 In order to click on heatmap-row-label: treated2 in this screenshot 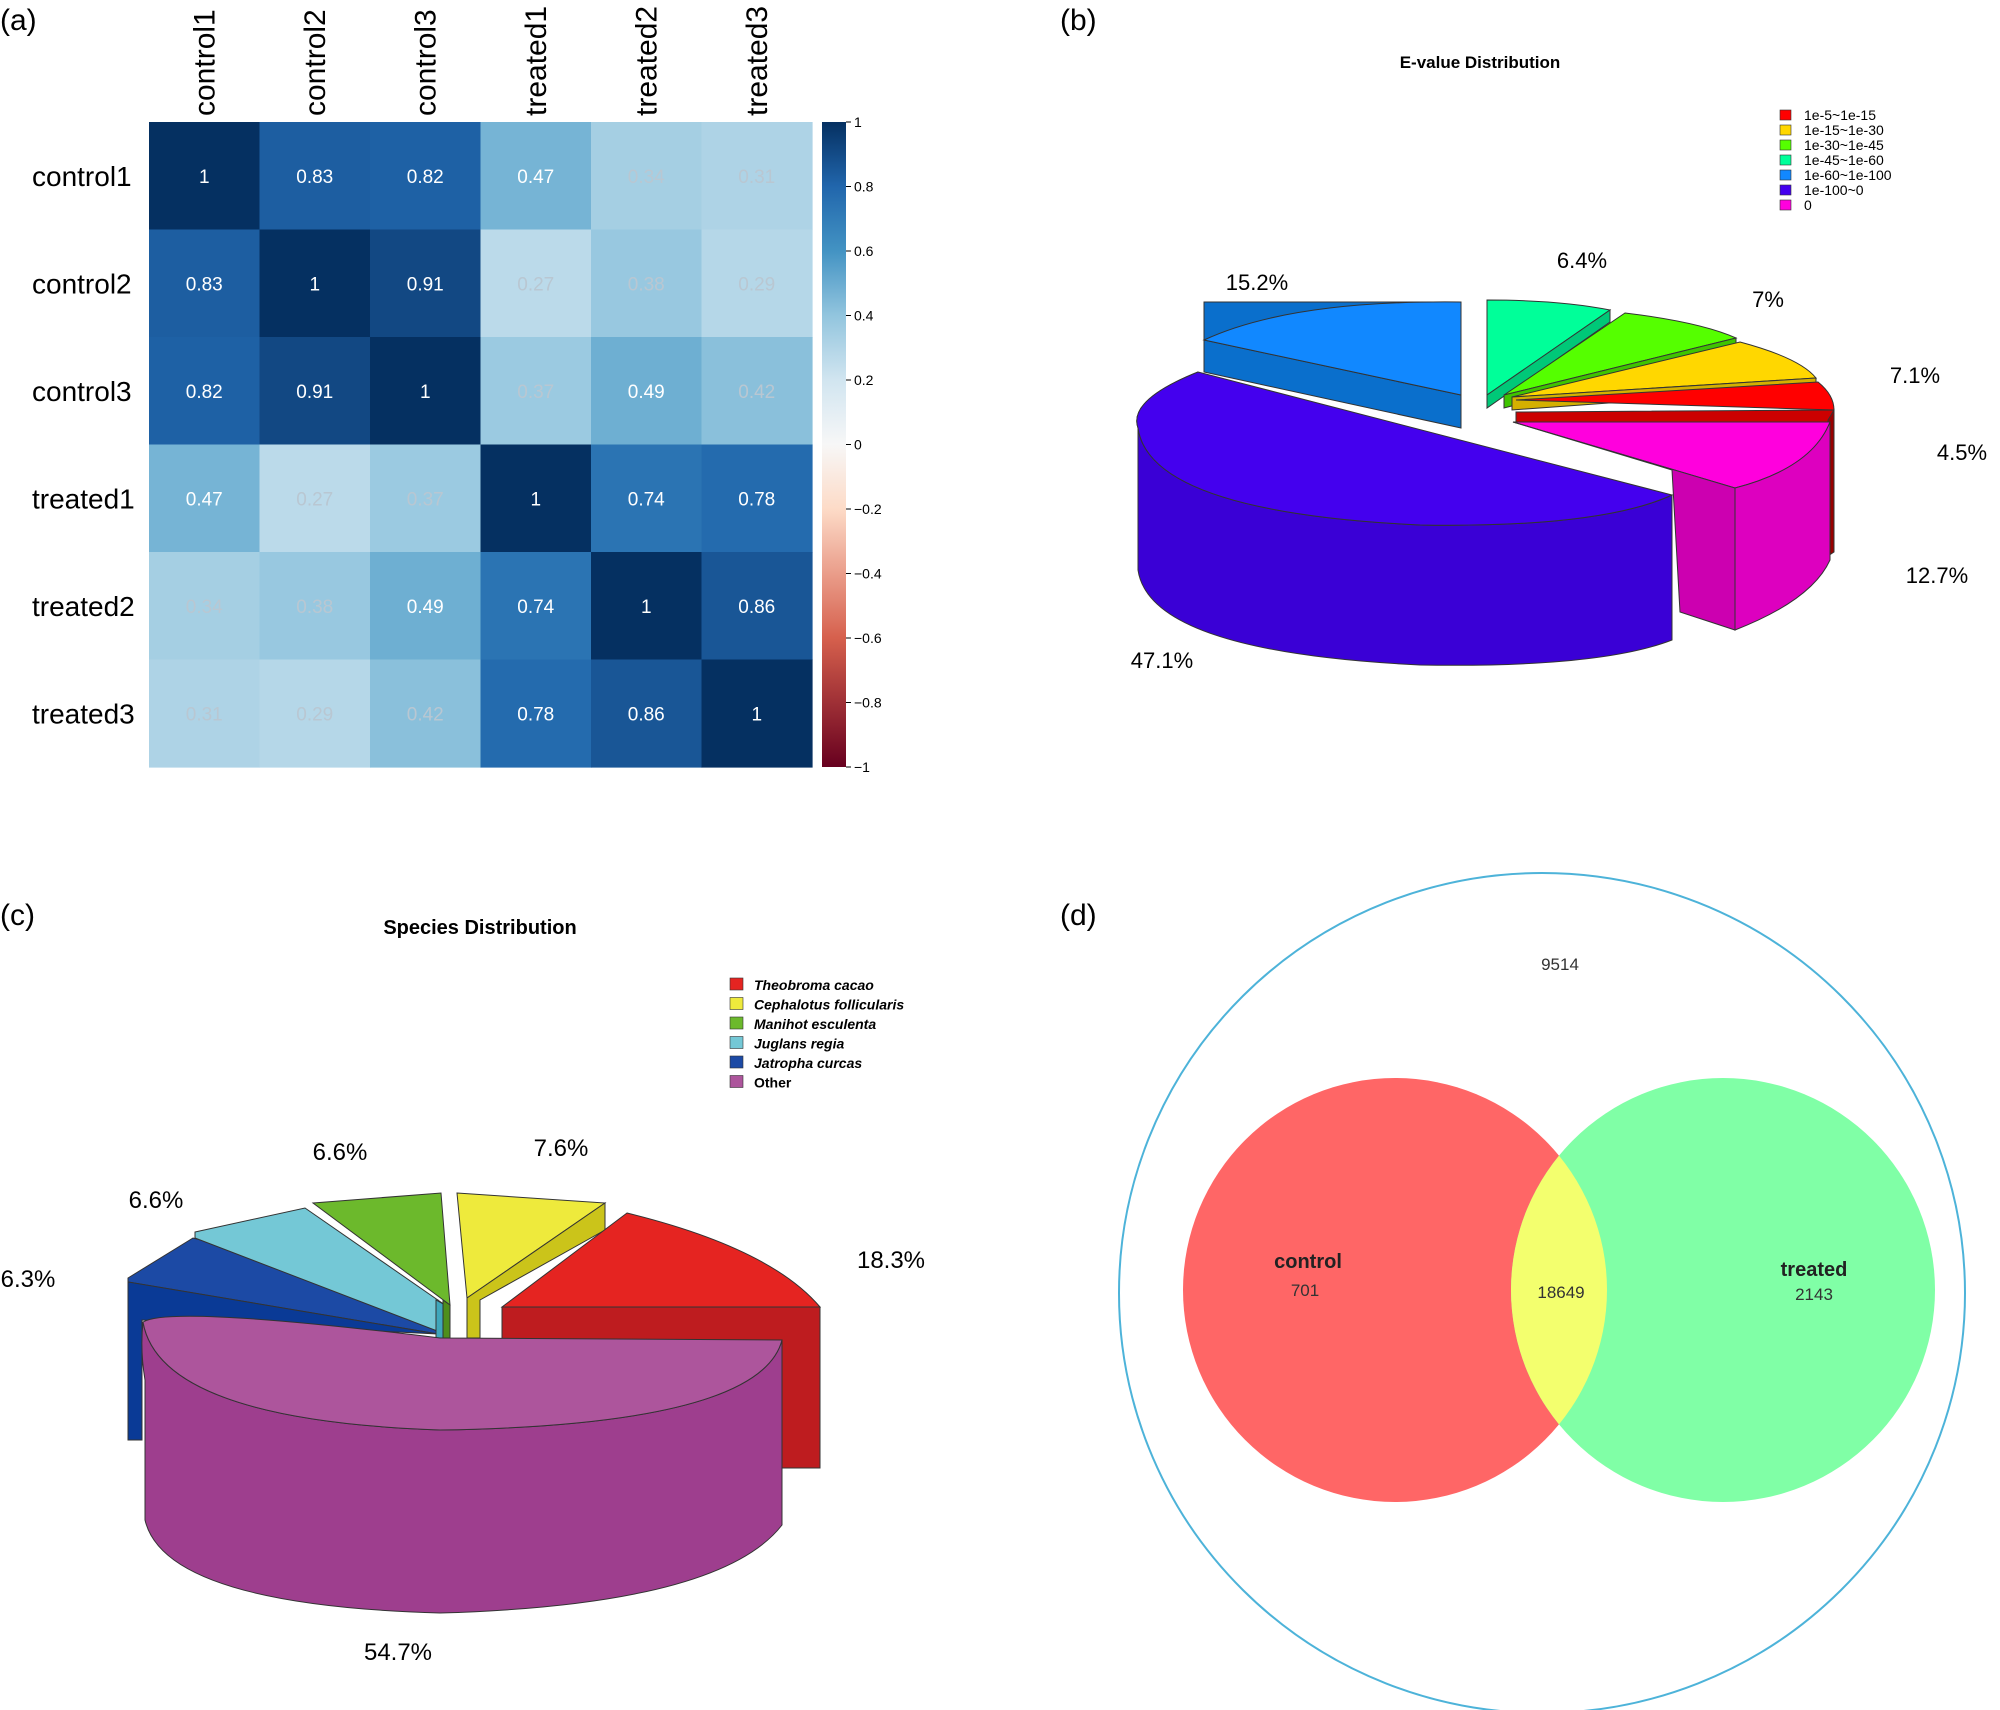, I will do `click(83, 606)`.